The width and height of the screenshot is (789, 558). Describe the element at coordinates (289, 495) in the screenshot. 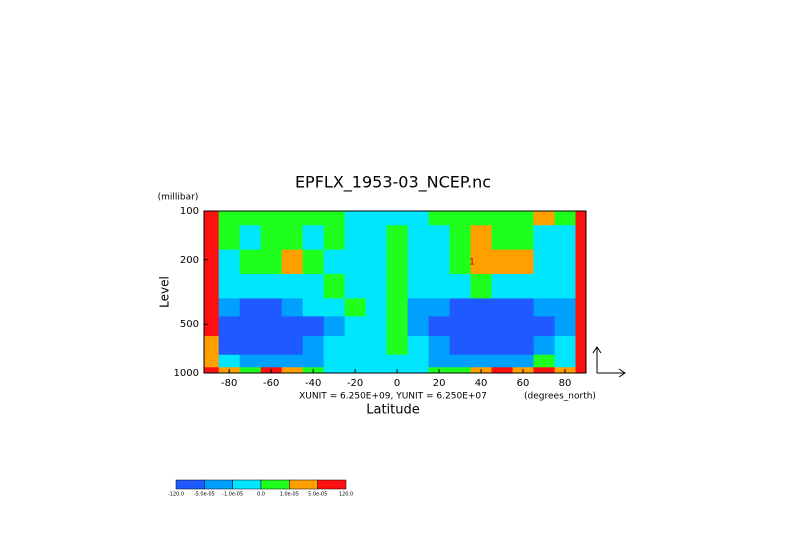

I see `colorbar-label: 1.0e-05` at that location.